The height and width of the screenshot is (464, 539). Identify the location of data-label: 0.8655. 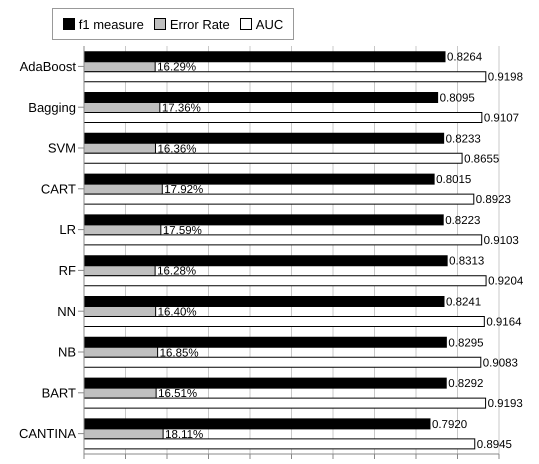
(482, 159).